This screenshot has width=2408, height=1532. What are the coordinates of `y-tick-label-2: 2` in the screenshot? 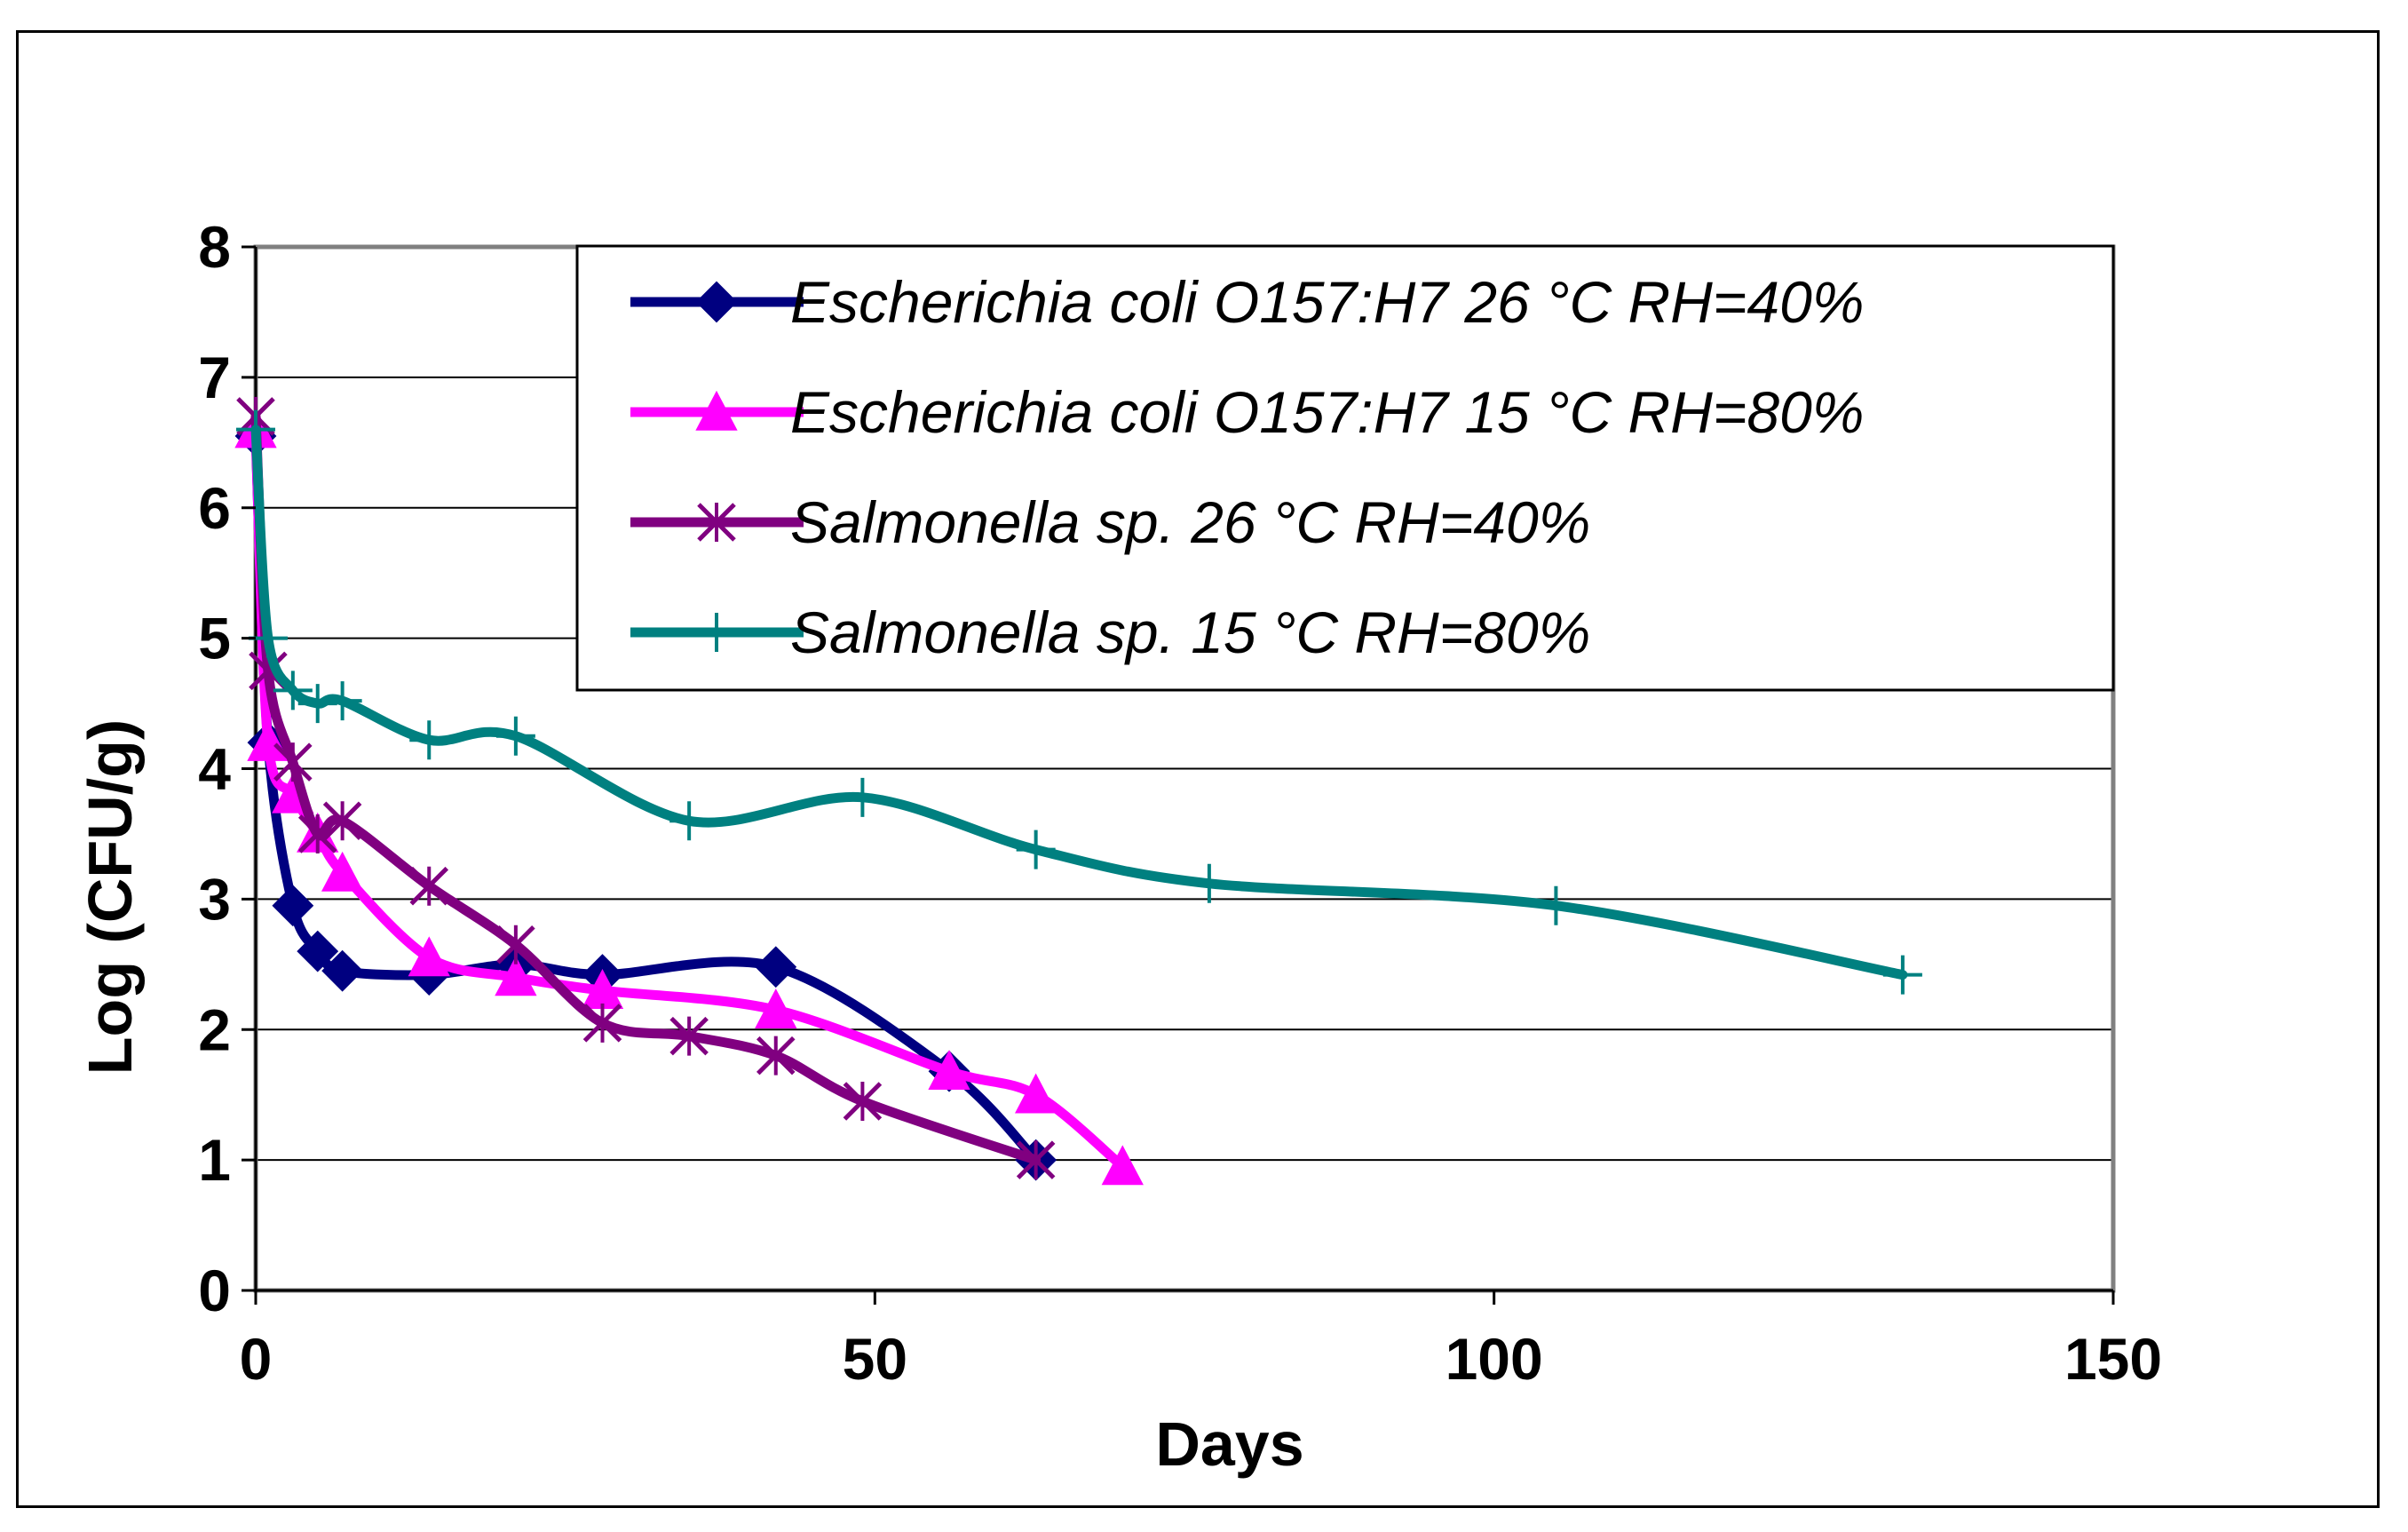 It's located at (214, 1029).